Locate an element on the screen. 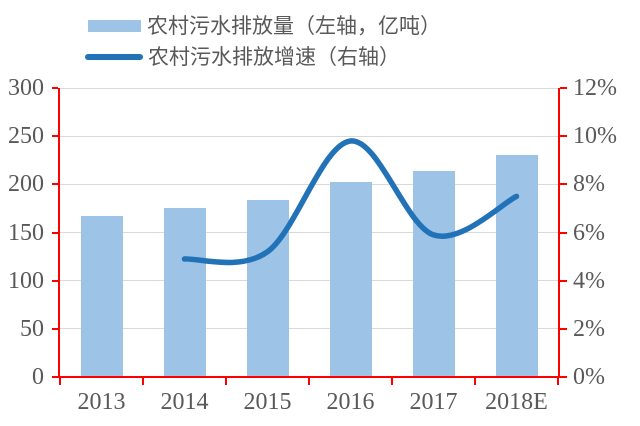 The image size is (640, 426). bar-2015 is located at coordinates (267, 288).